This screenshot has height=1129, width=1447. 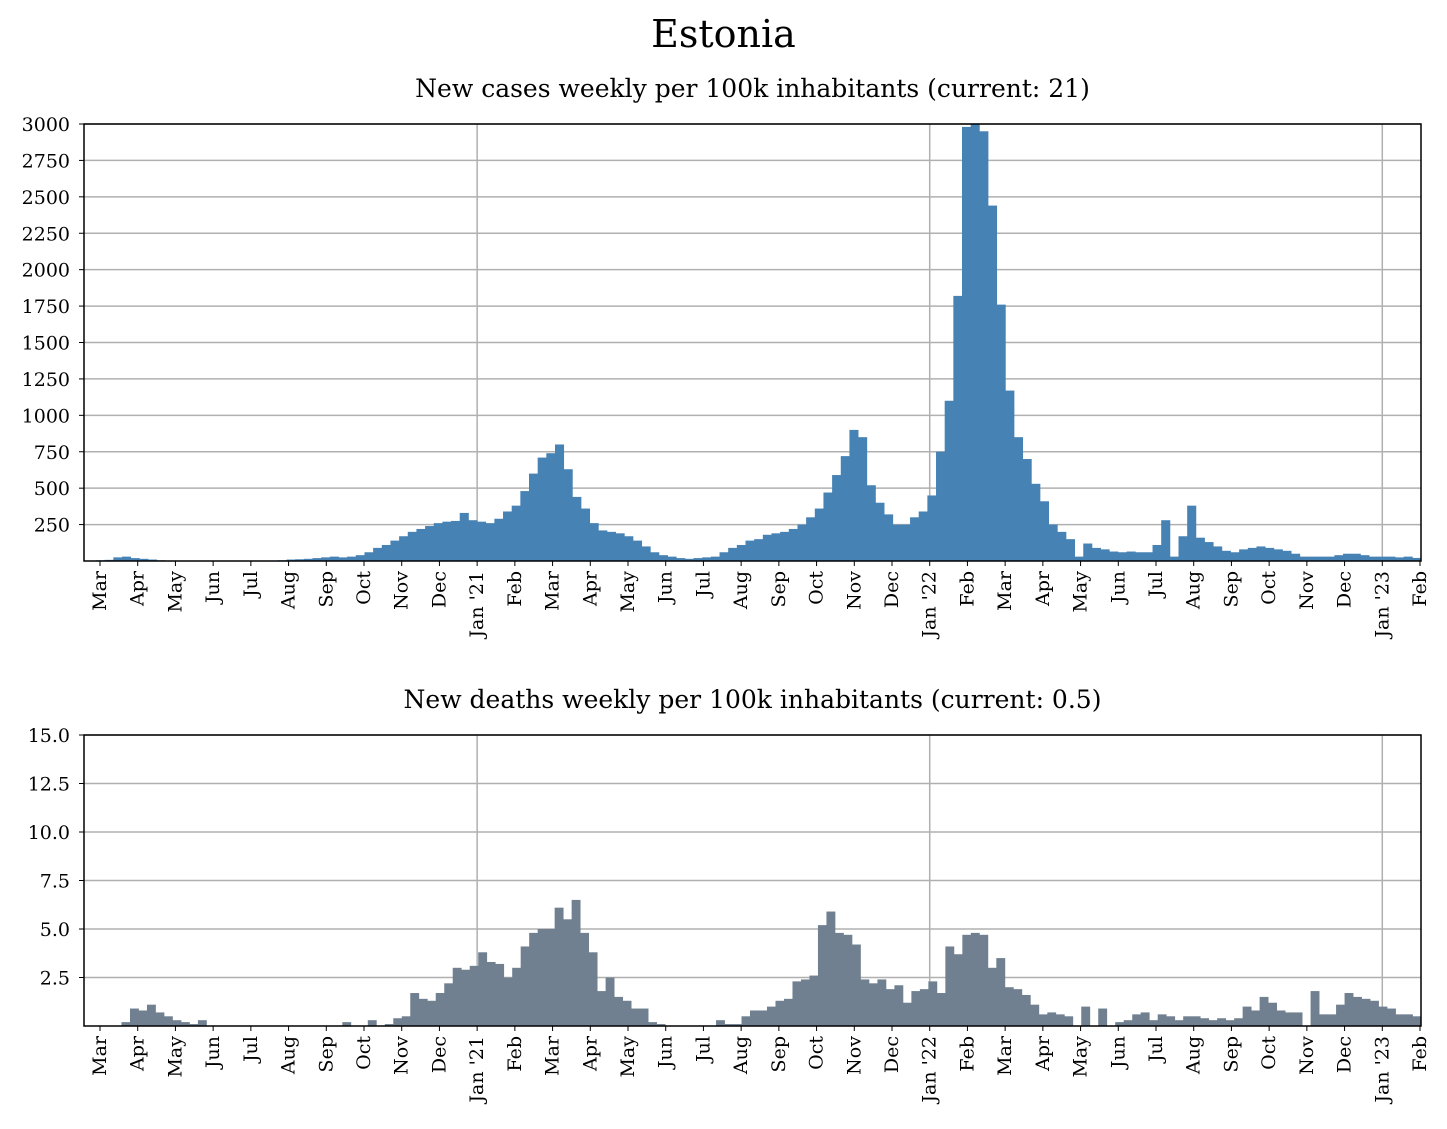 What do you see at coordinates (46, 271) in the screenshot?
I see `cases-y-tick-label: 2000` at bounding box center [46, 271].